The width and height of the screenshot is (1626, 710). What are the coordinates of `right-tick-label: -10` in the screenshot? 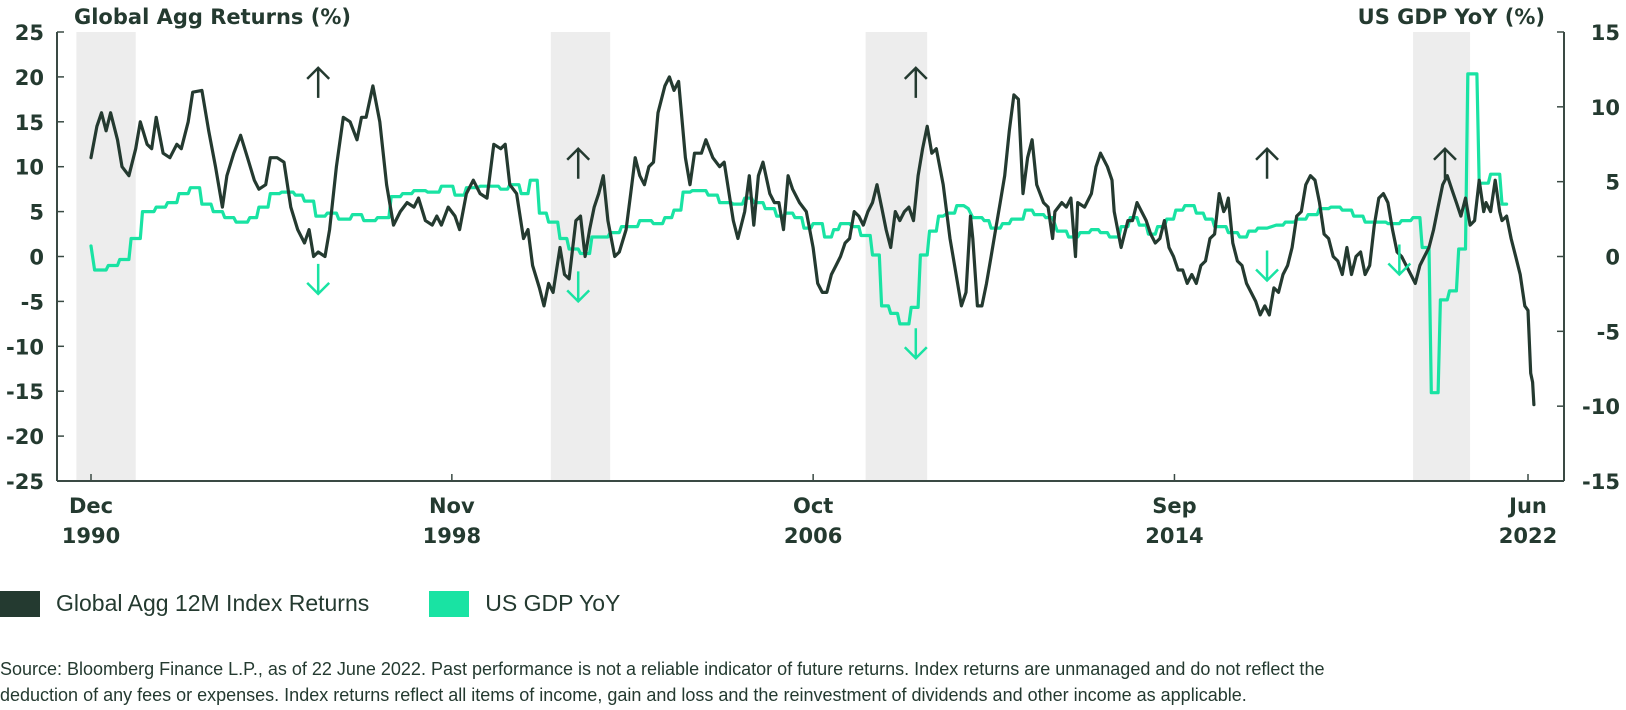 It's located at (1601, 407).